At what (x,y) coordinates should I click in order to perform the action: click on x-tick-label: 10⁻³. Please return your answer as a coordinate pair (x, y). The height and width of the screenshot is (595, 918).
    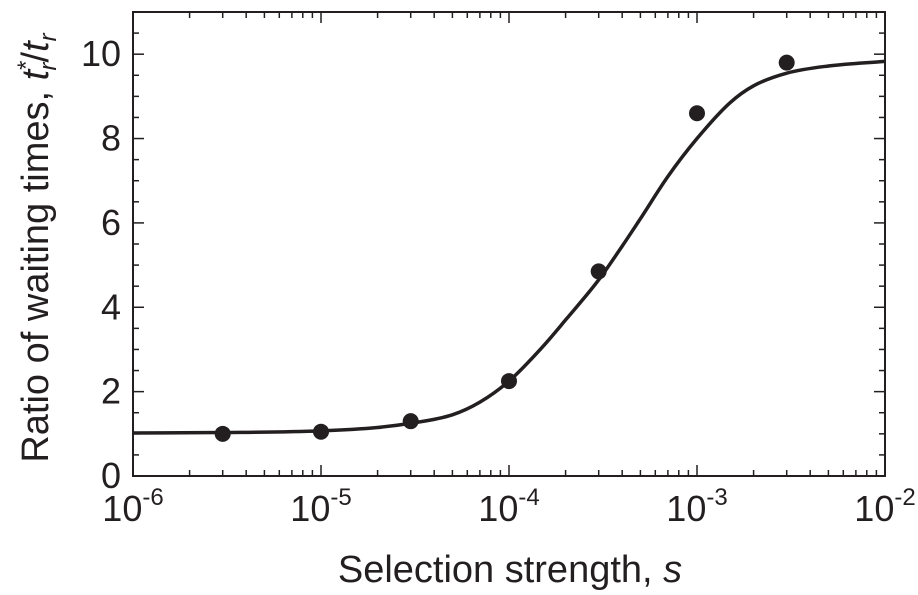
    Looking at the image, I should click on (696, 506).